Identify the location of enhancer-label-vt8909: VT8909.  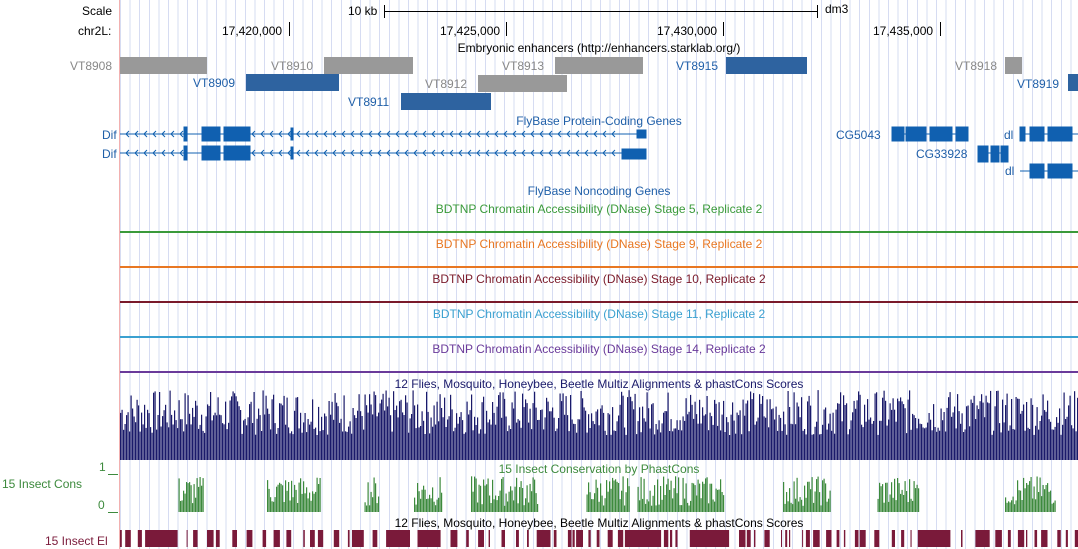
(214, 83).